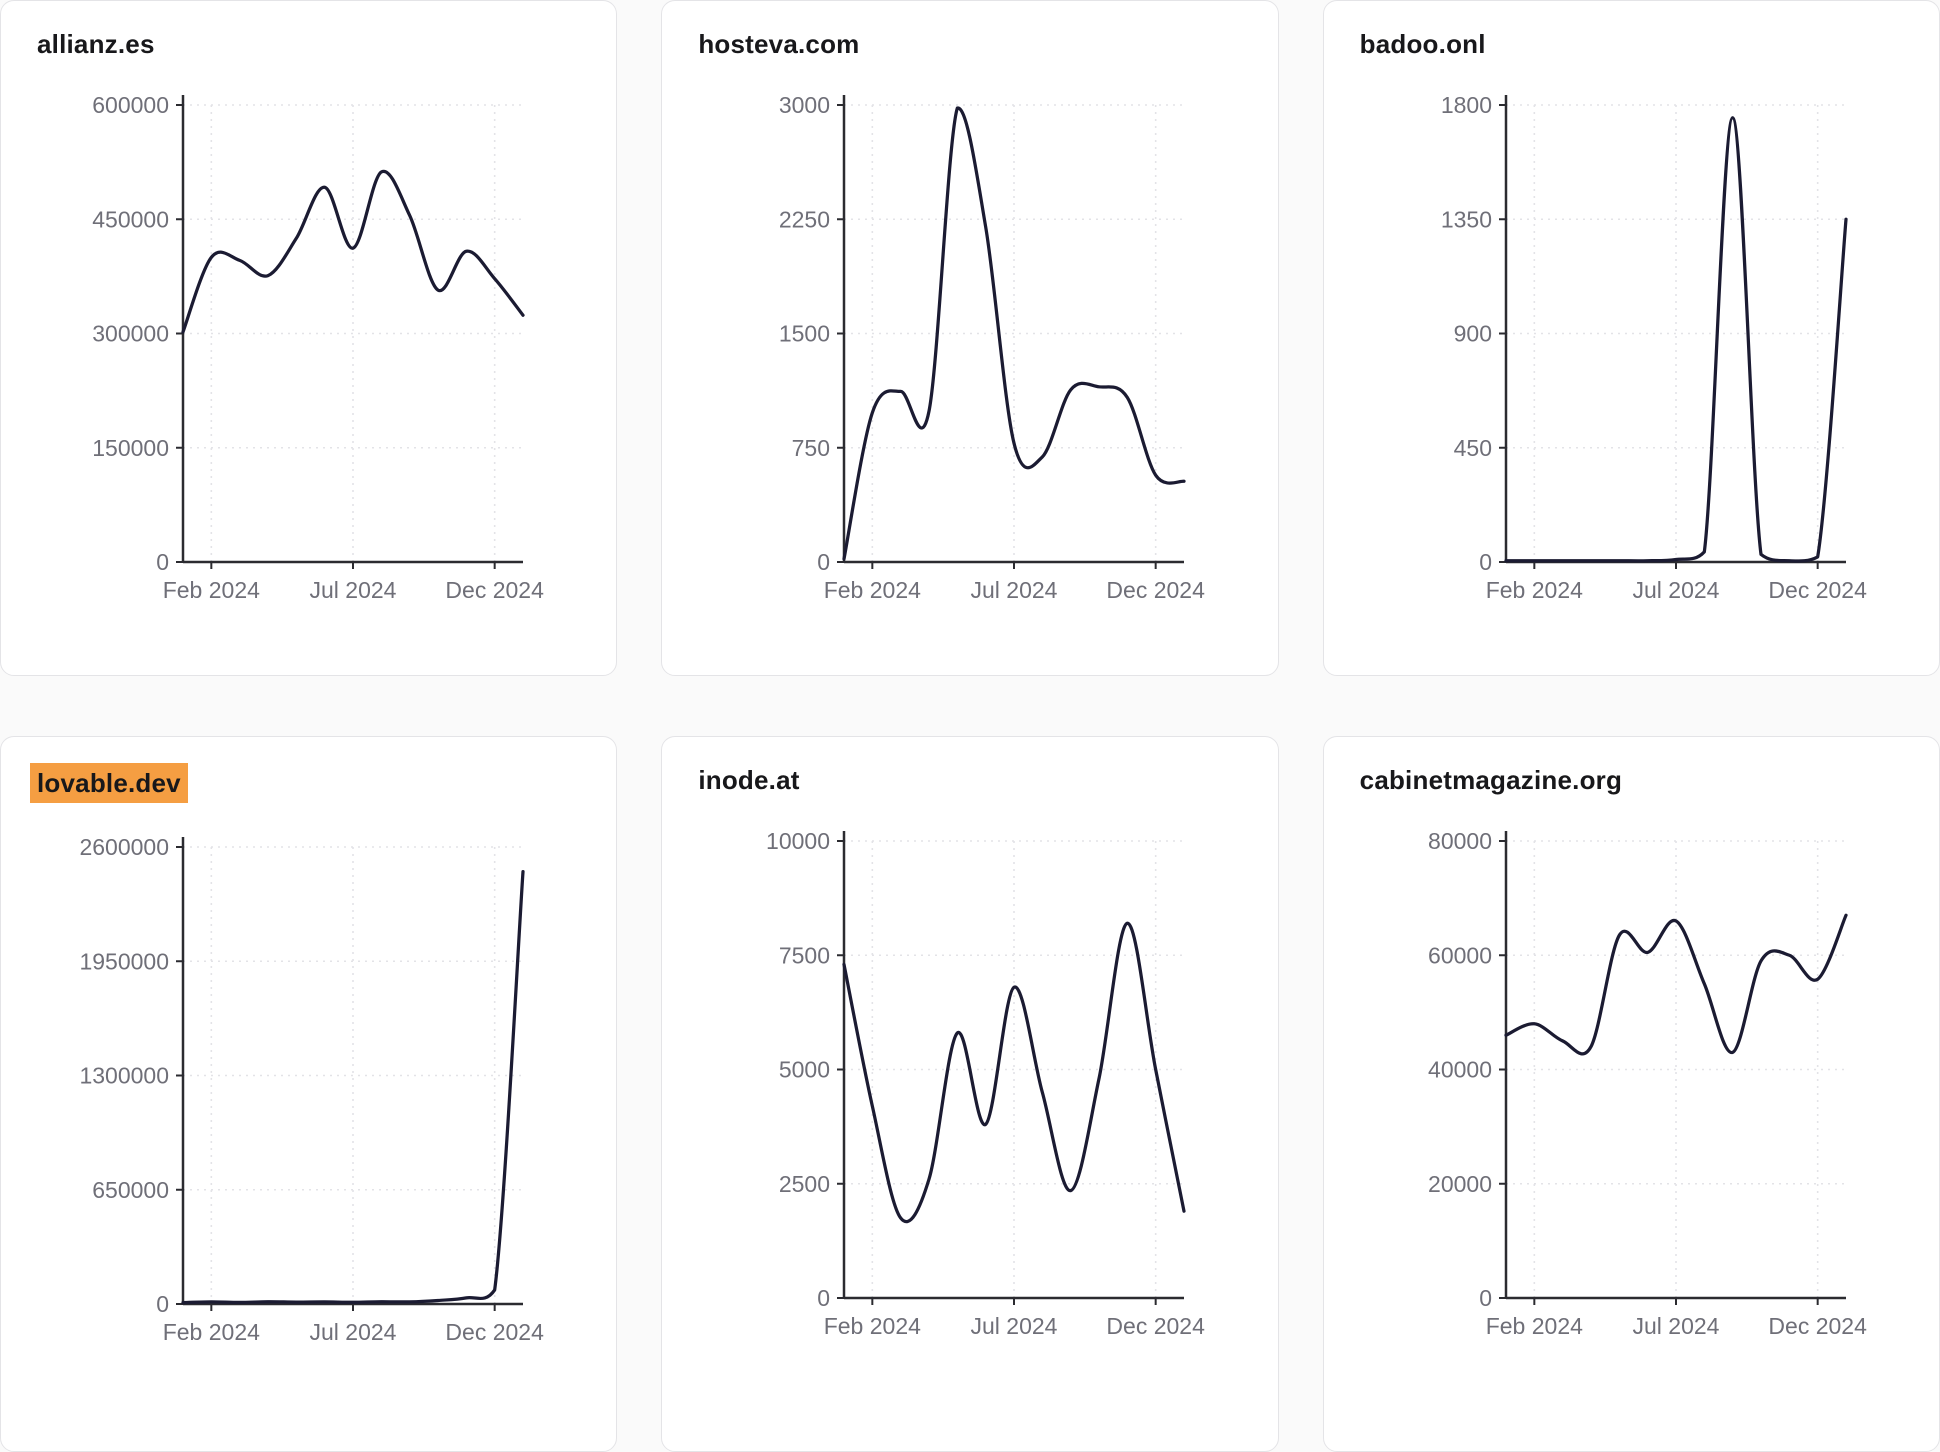 Image resolution: width=1940 pixels, height=1452 pixels. Describe the element at coordinates (1649, 780) in the screenshot. I see `chart-title: cabinetmagazine.org` at that location.